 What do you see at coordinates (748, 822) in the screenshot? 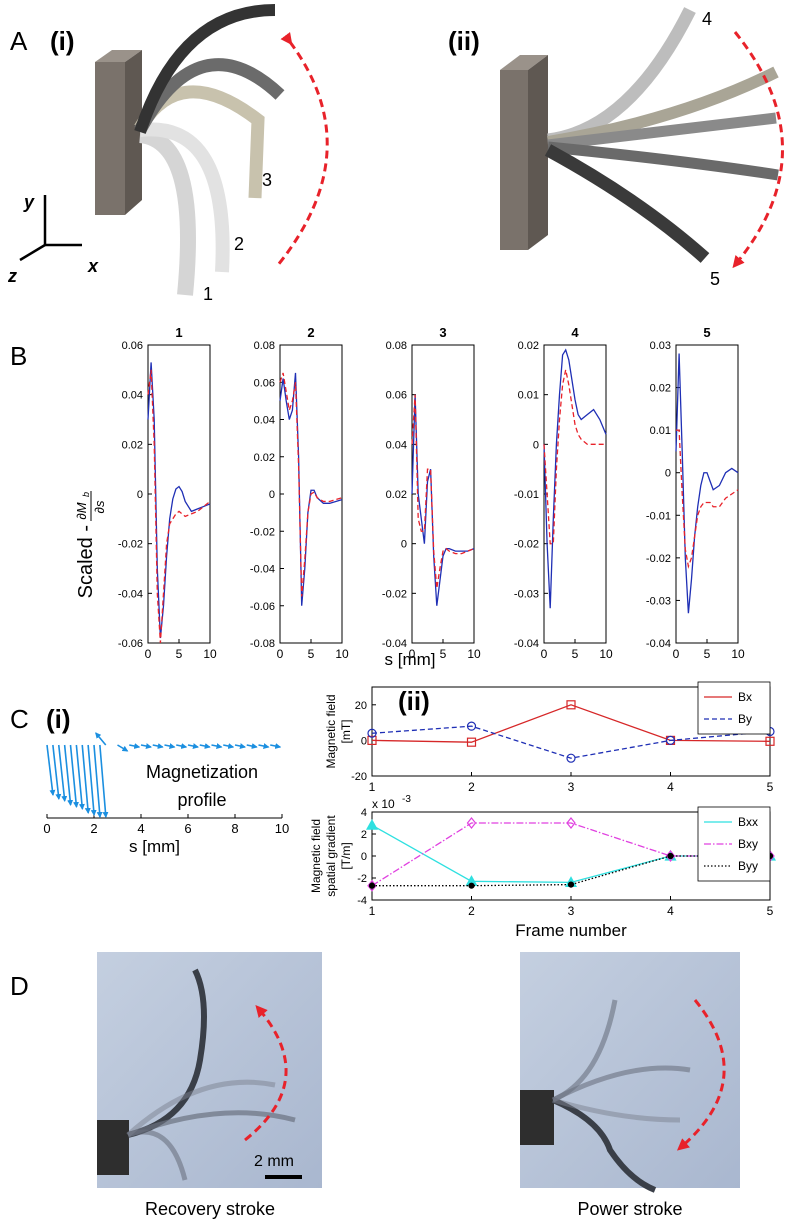
I see `legend-label: Bxx` at bounding box center [748, 822].